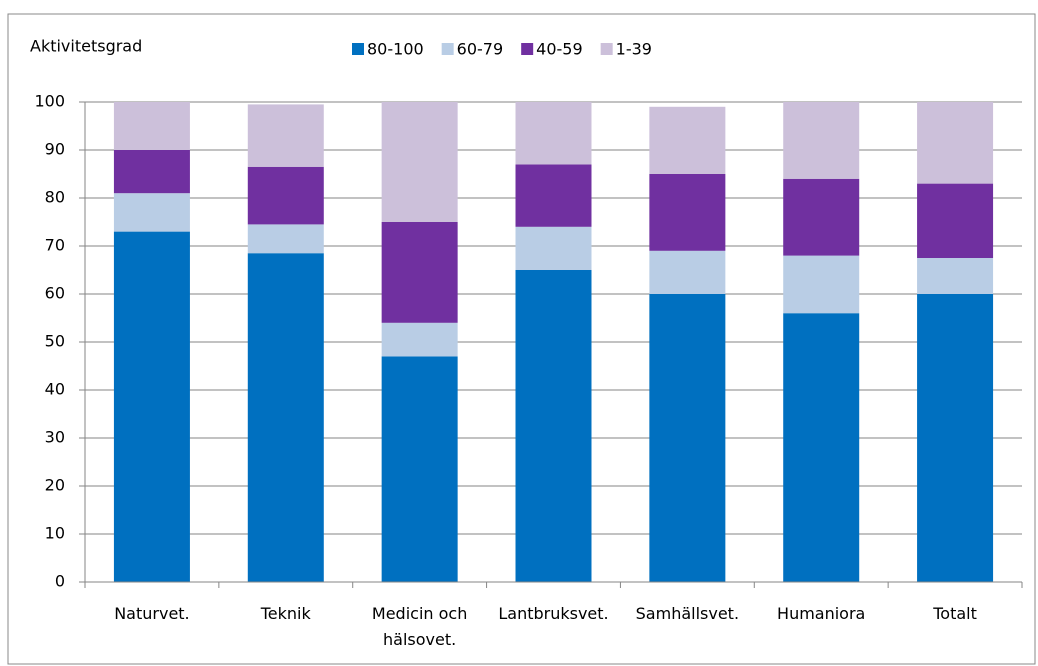 Image resolution: width=1038 pixels, height=666 pixels. Describe the element at coordinates (480, 49) in the screenshot. I see `legend-label: 60-79` at that location.